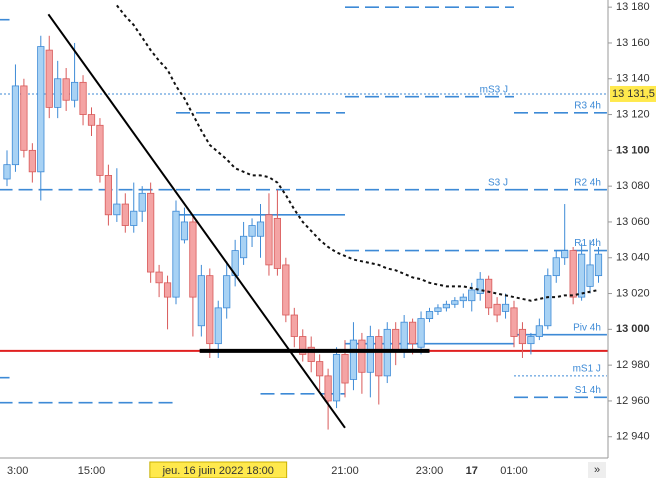 The height and width of the screenshot is (483, 656). Describe the element at coordinates (345, 471) in the screenshot. I see `x-tick-label: 21:00` at that location.